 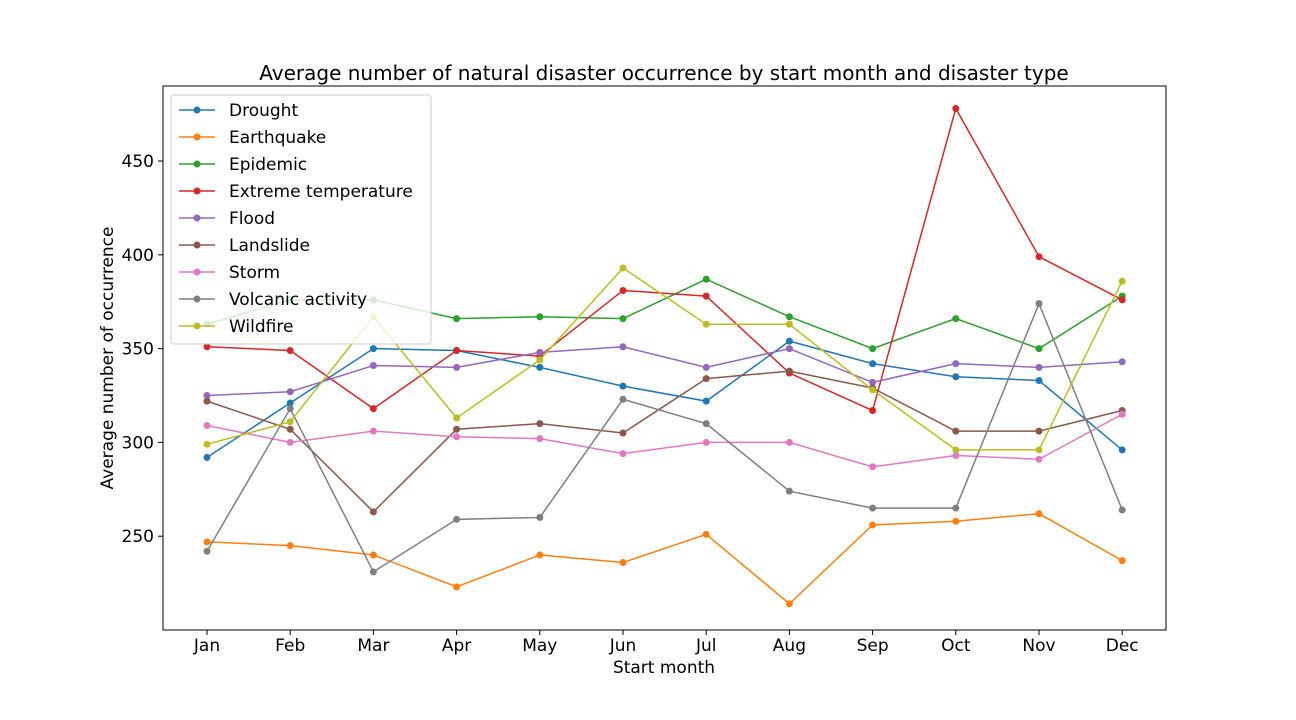 What do you see at coordinates (301, 219) in the screenshot?
I see `legend-box` at bounding box center [301, 219].